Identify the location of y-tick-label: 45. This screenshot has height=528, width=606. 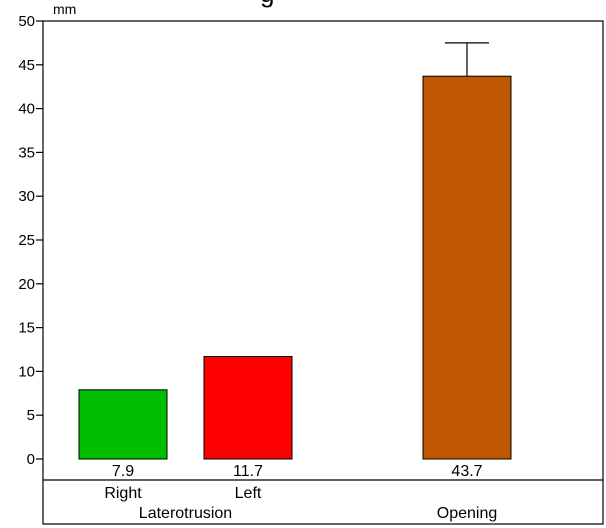
(26, 65).